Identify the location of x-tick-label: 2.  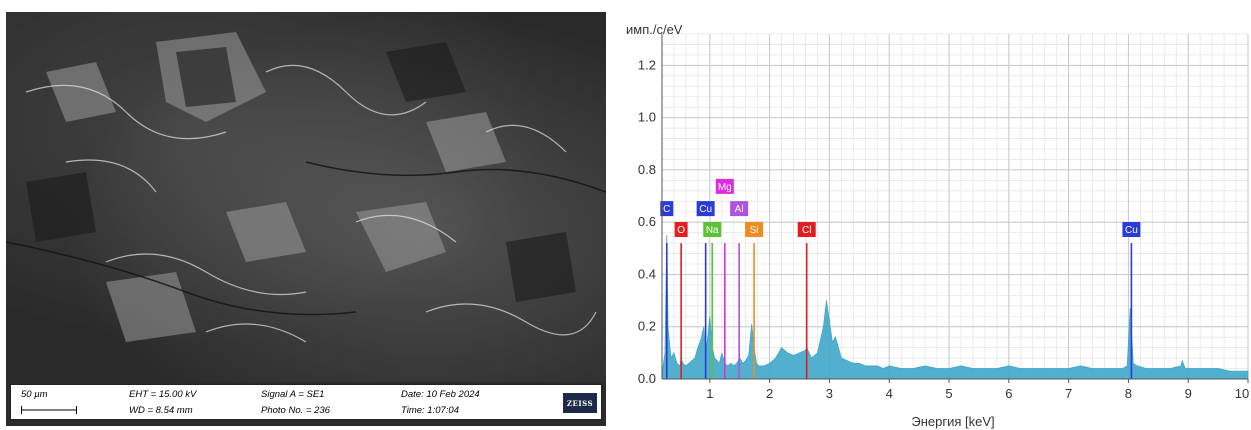
(769, 393).